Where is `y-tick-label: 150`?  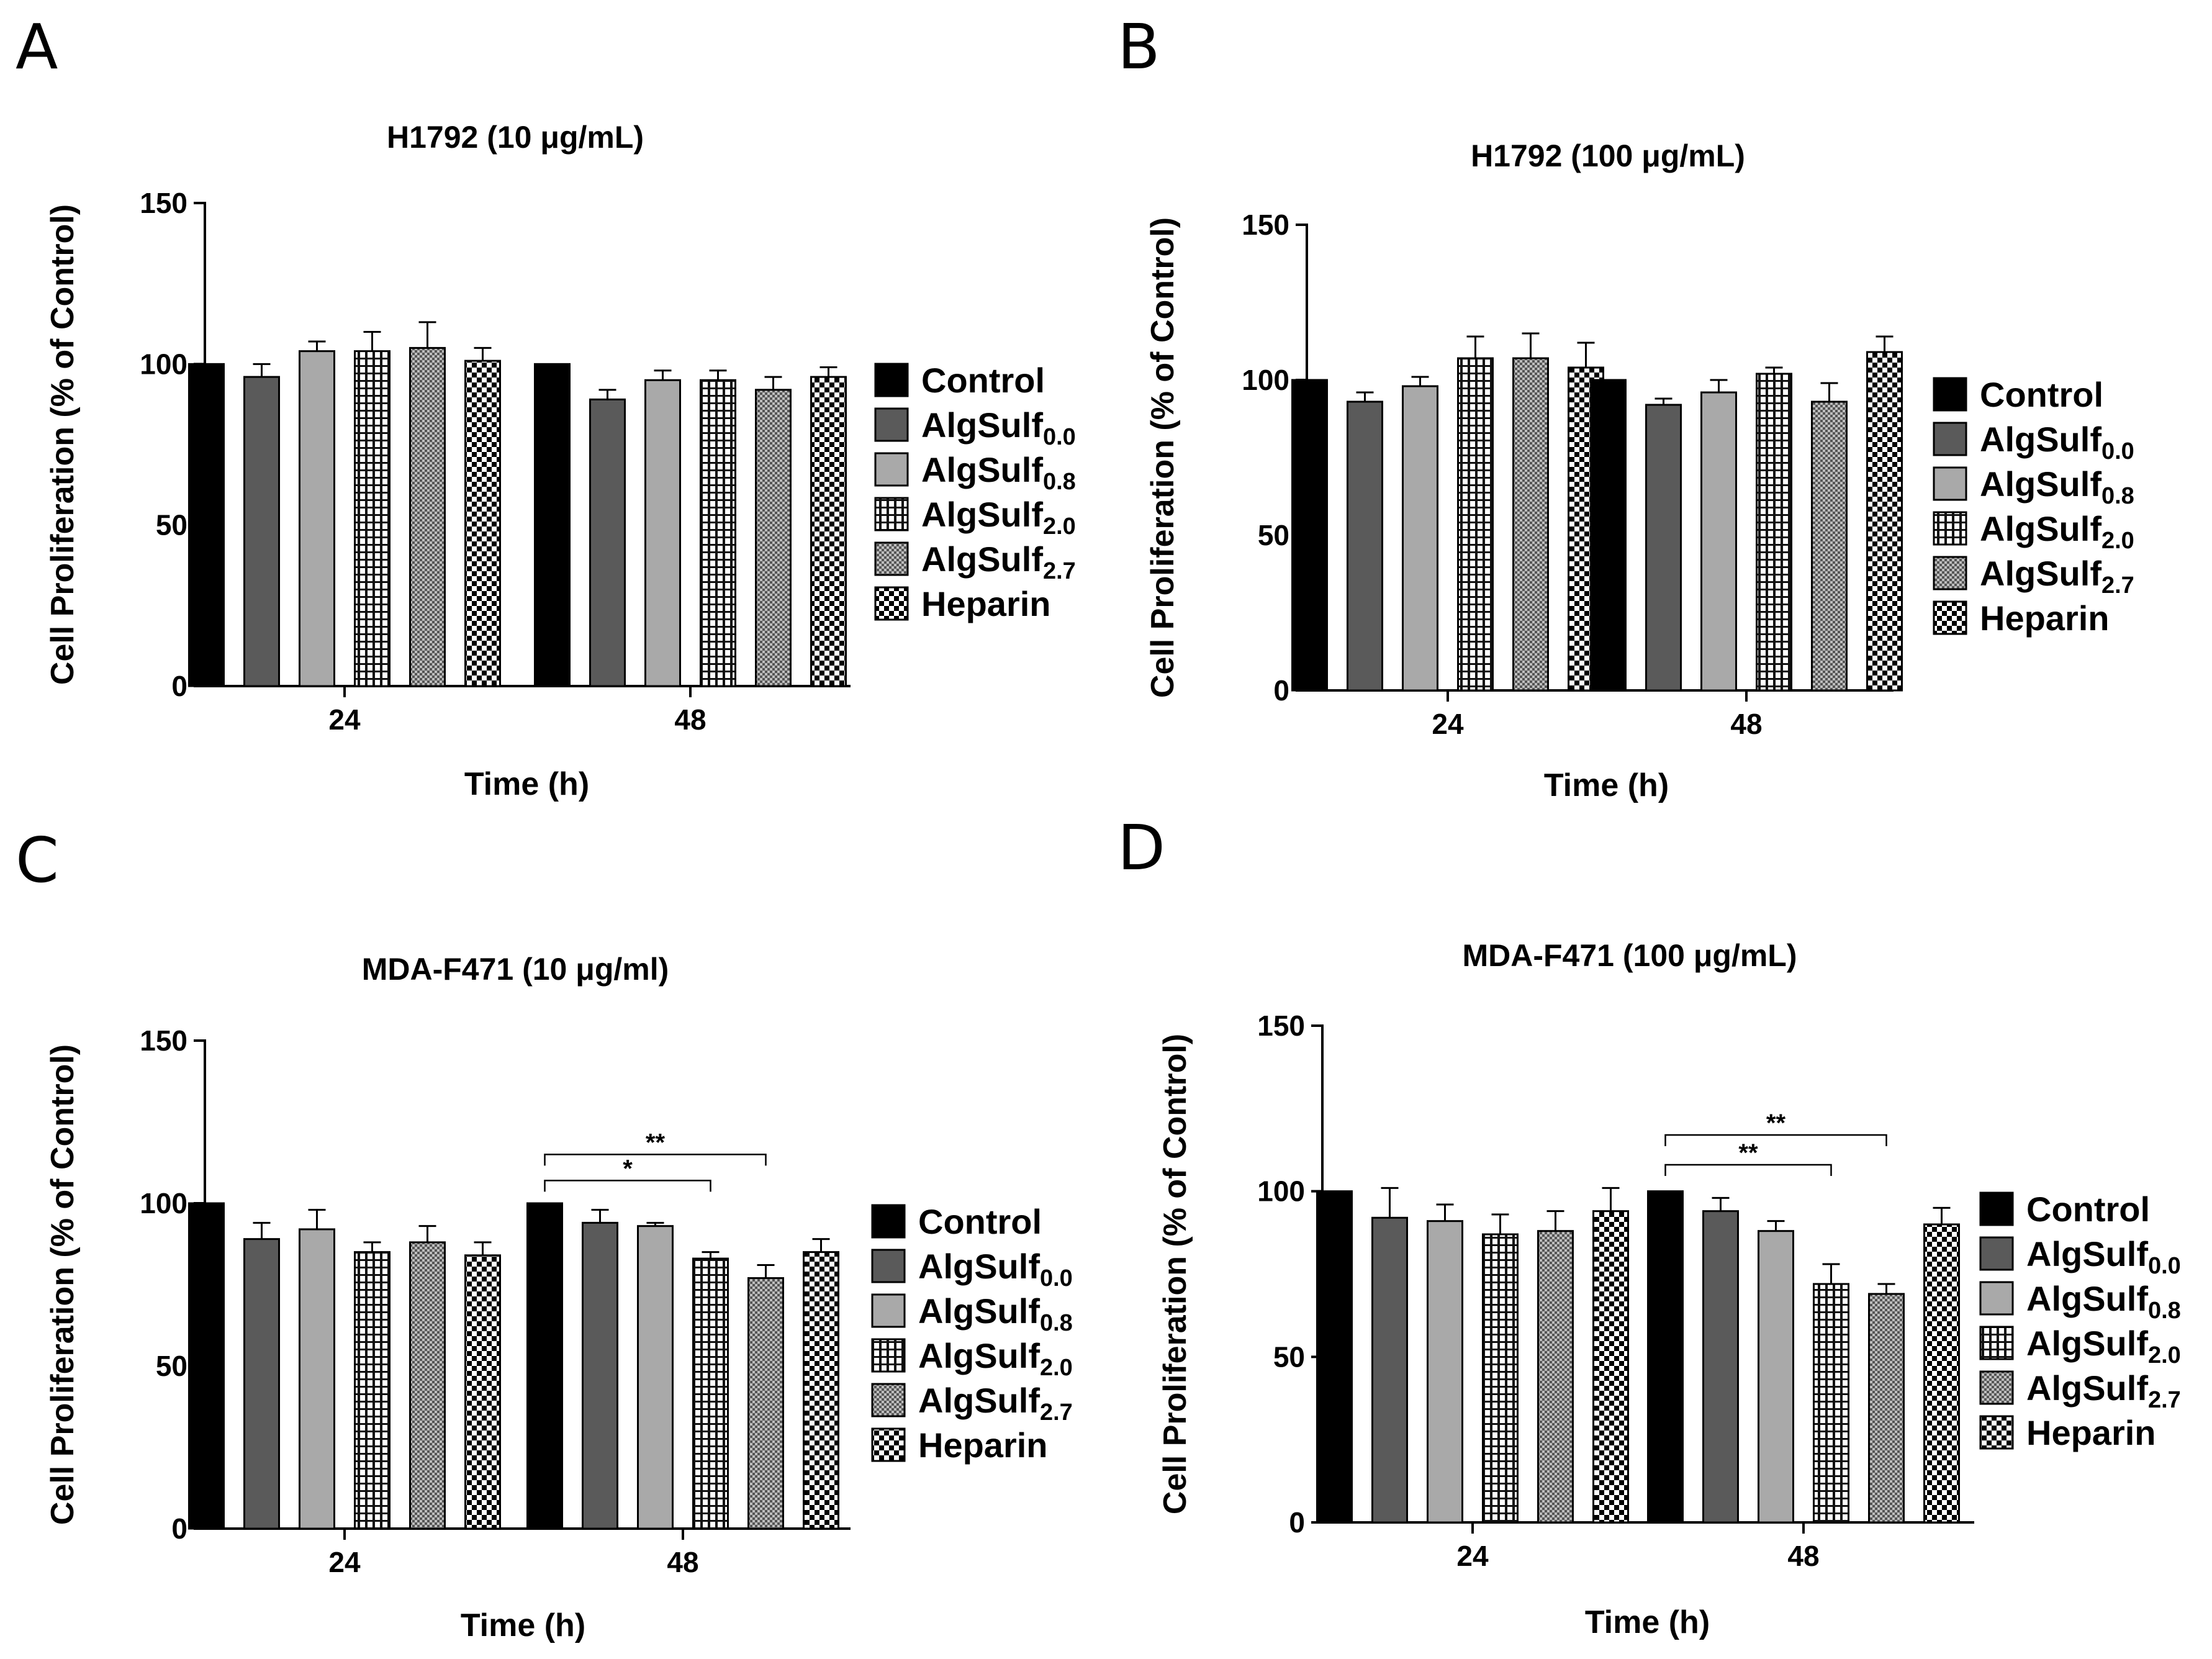 y-tick-label: 150 is located at coordinates (163, 1040).